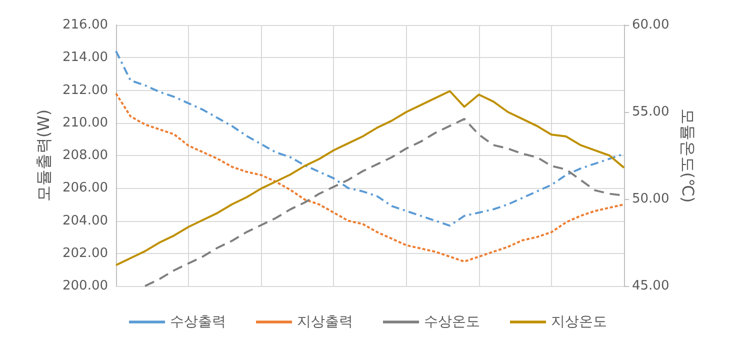  Describe the element at coordinates (452, 322) in the screenshot. I see `legend-label: 수상온도` at that location.